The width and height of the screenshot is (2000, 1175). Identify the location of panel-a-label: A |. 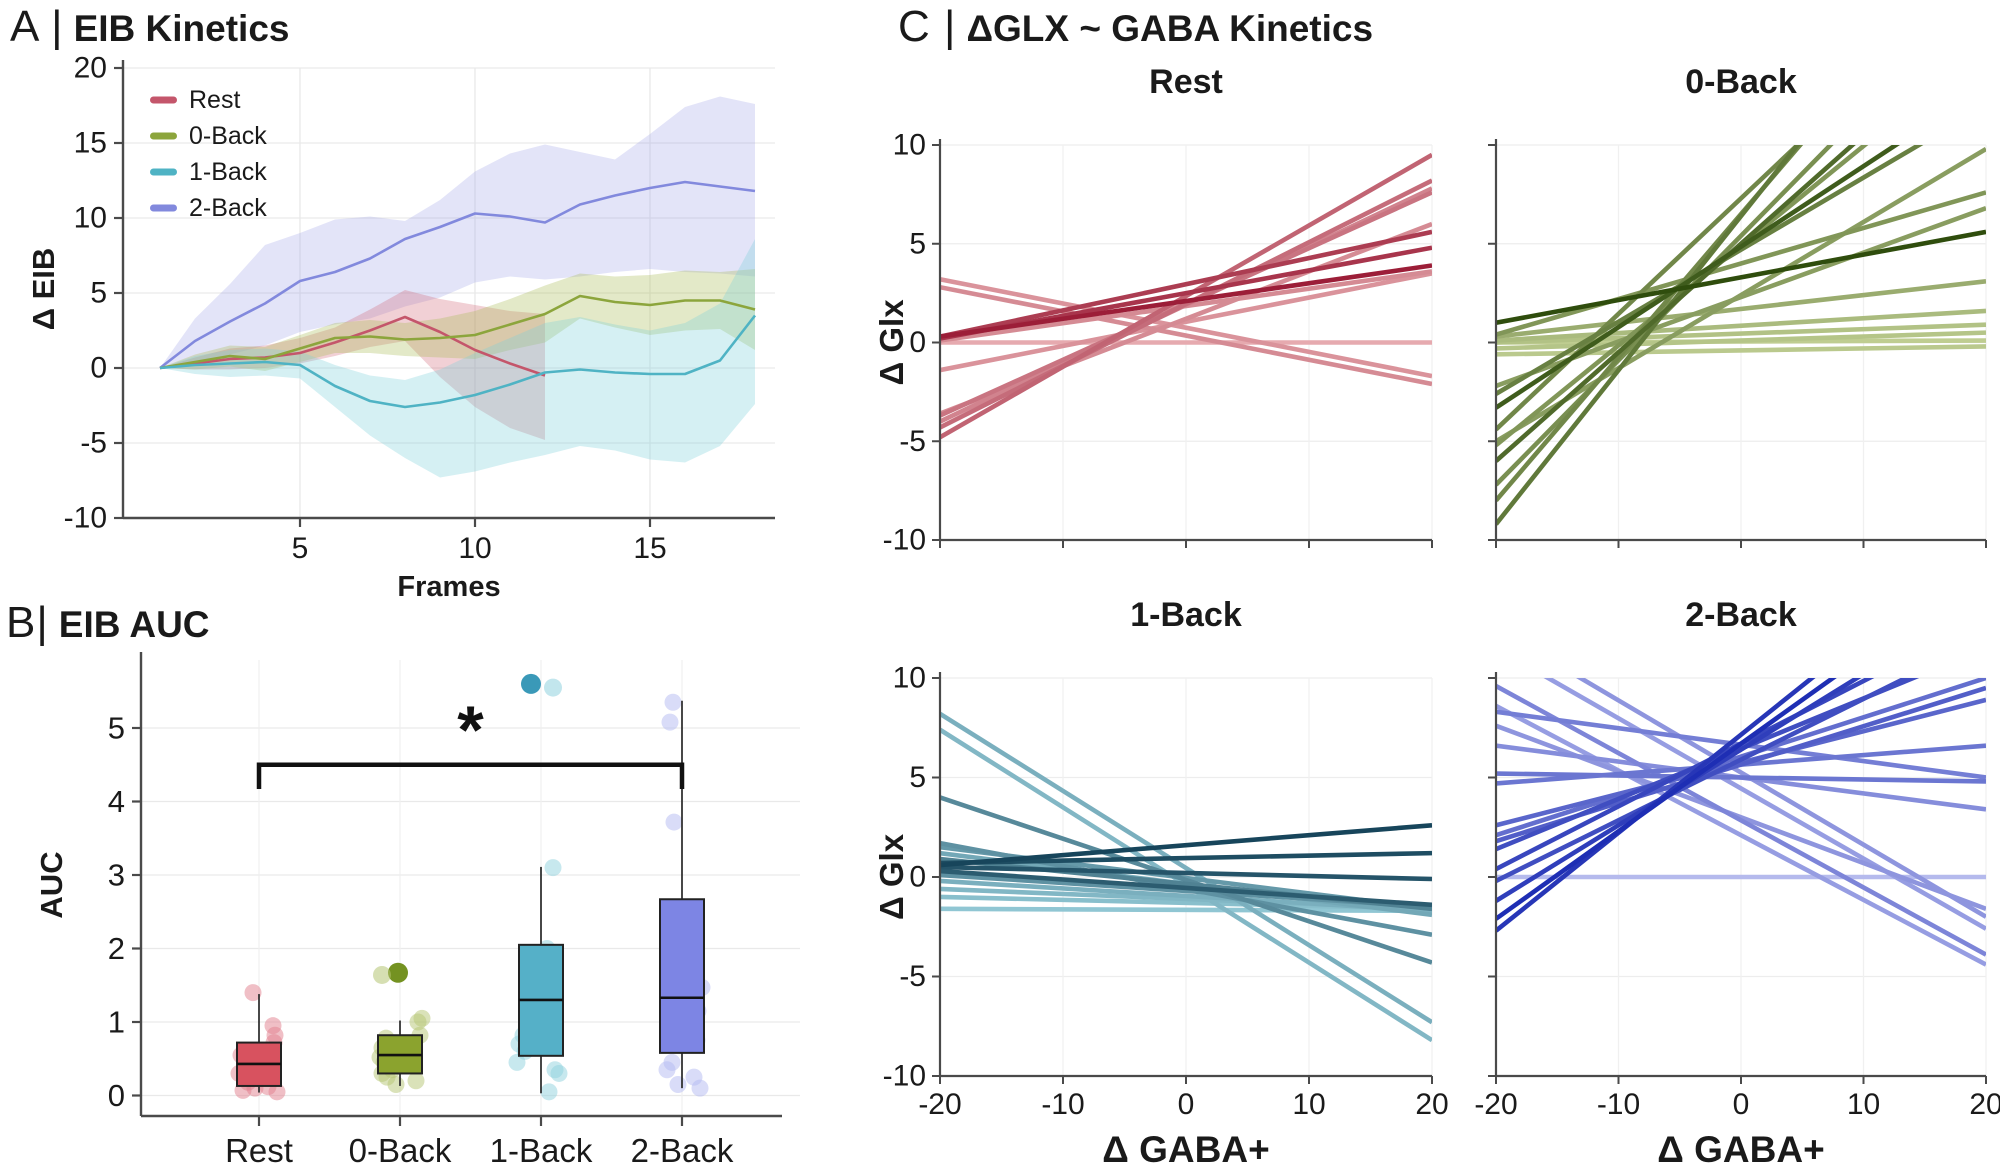
(37, 26).